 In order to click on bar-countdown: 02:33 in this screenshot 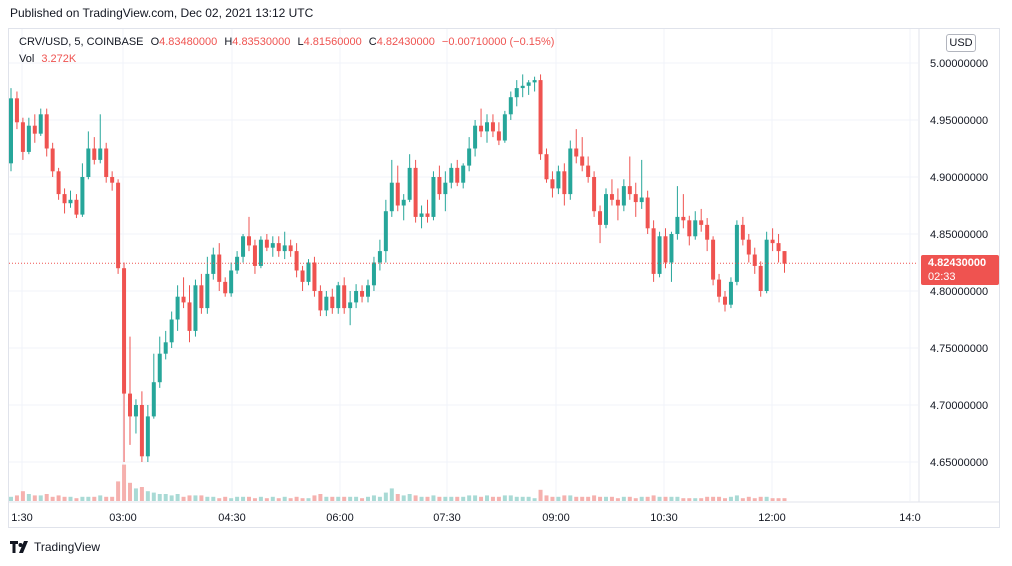, I will do `click(942, 277)`.